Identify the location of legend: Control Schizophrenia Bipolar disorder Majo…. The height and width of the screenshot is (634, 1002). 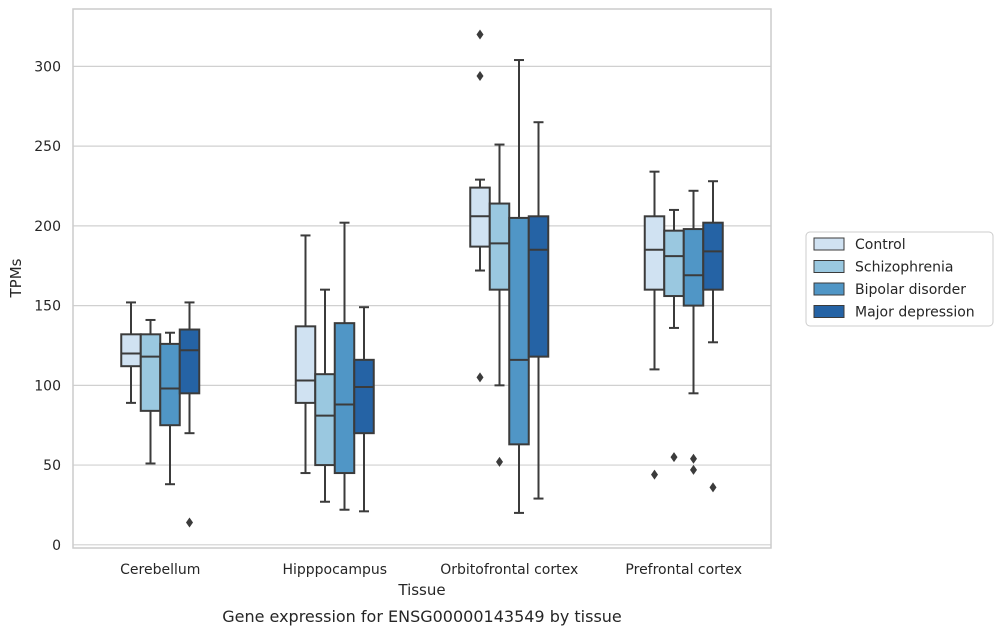
(899, 279).